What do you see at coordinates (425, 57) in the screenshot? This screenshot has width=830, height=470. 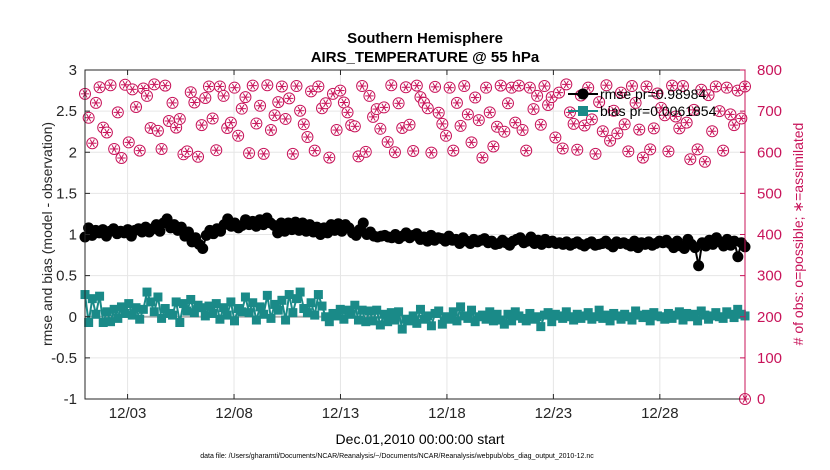 I see `chart-title-line2: AIRS_TEMPERATURE @ 55 hPa` at bounding box center [425, 57].